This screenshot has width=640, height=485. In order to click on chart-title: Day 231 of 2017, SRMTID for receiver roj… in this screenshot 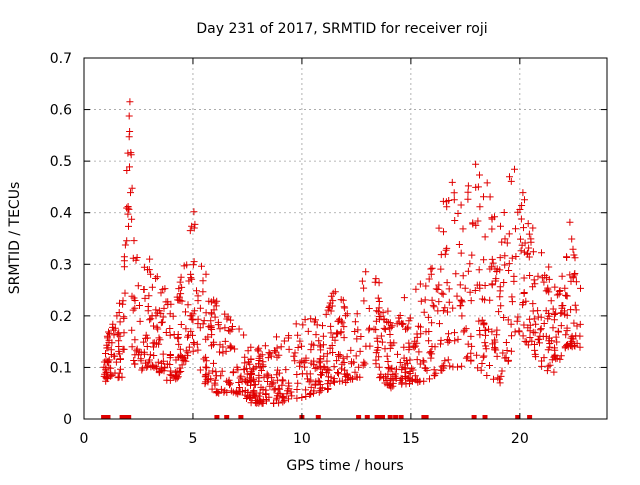, I will do `click(341, 29)`.